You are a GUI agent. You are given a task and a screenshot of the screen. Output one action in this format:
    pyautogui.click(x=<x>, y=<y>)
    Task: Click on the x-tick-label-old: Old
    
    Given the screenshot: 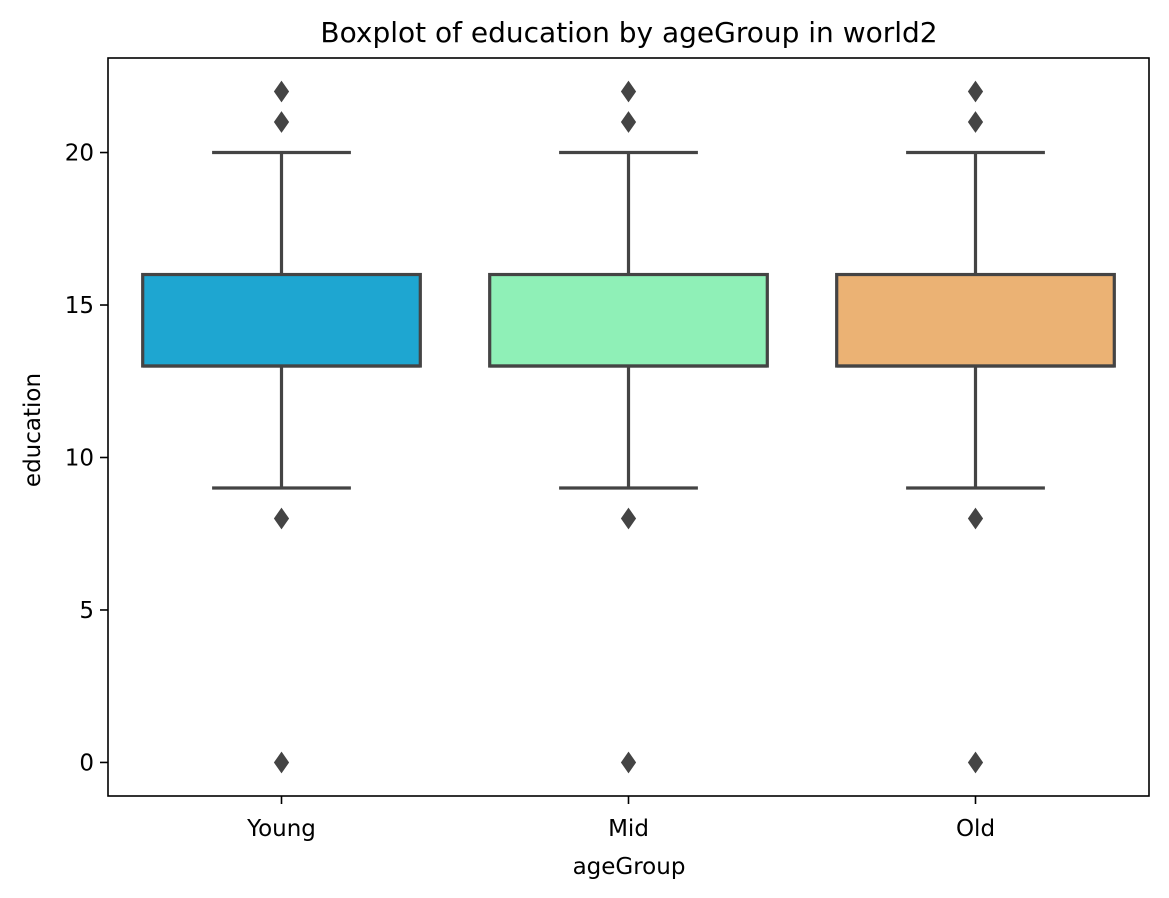 What is the action you would take?
    pyautogui.click(x=975, y=829)
    